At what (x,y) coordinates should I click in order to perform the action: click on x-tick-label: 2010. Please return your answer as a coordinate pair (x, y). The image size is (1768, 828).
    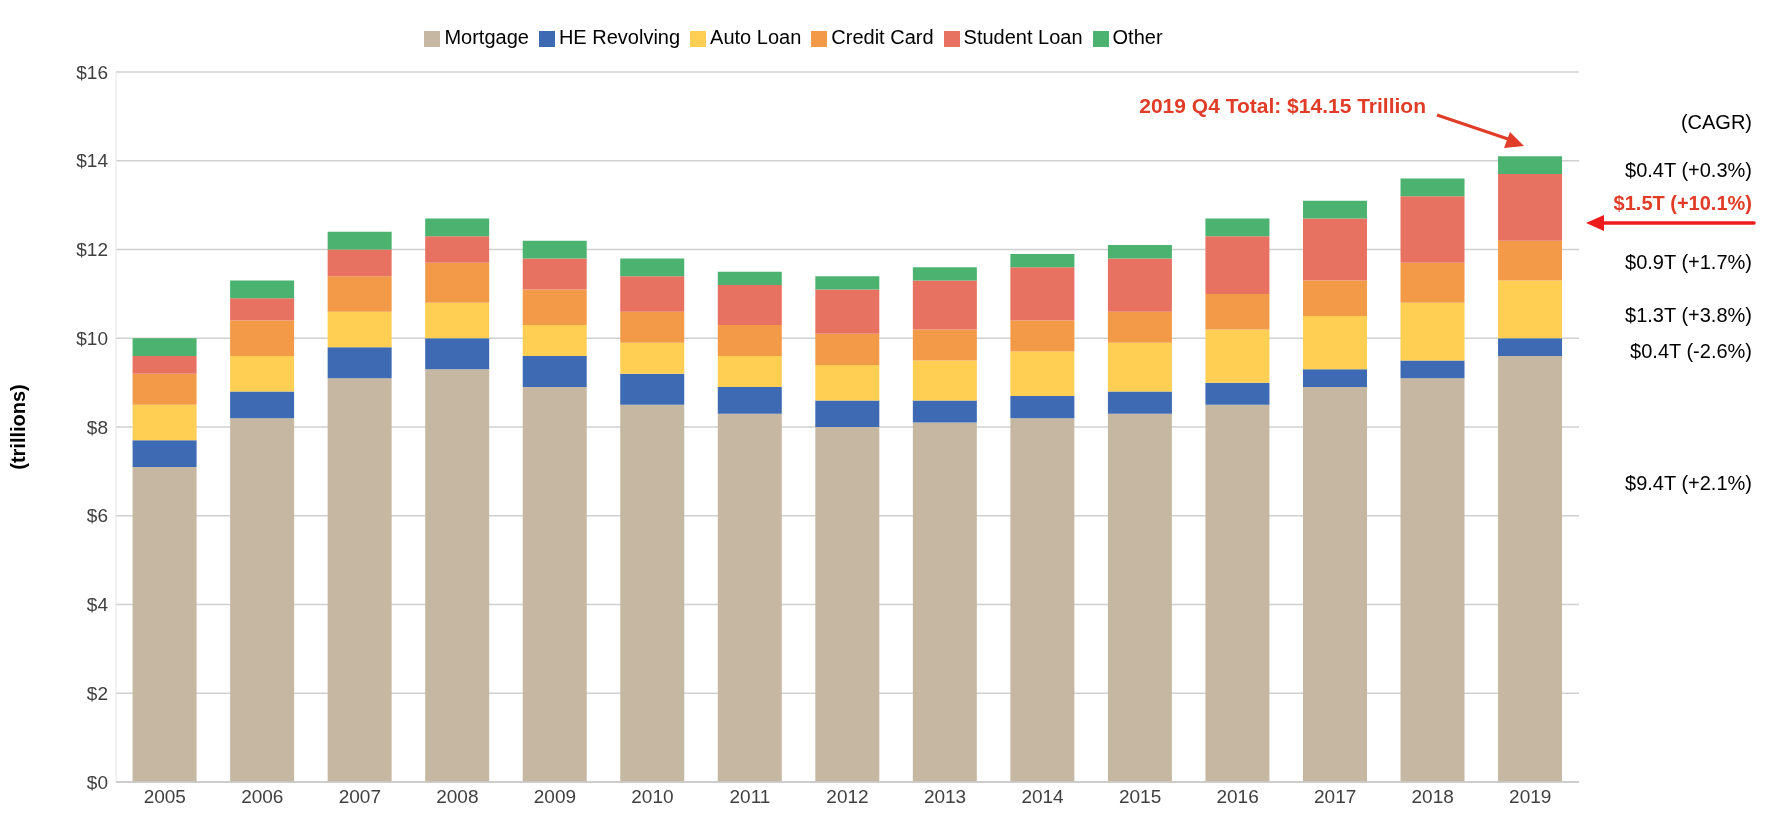
    Looking at the image, I should click on (652, 797).